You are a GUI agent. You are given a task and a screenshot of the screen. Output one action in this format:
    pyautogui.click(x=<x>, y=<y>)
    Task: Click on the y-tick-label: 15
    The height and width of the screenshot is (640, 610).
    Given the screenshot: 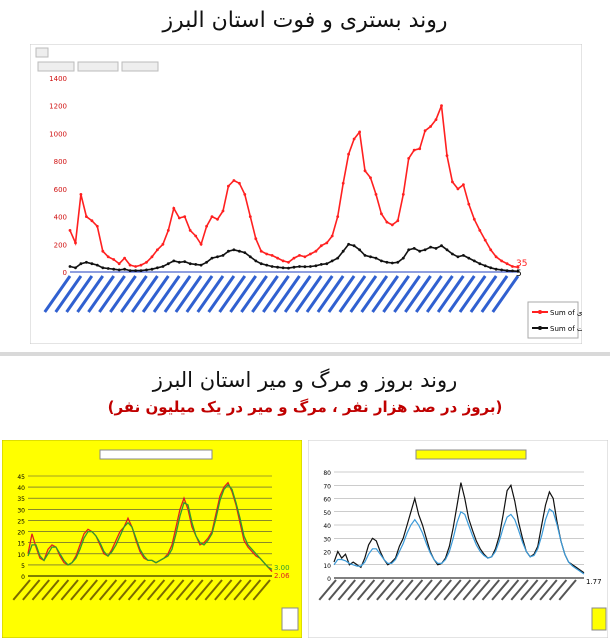 What is the action you would take?
    pyautogui.click(x=21, y=544)
    